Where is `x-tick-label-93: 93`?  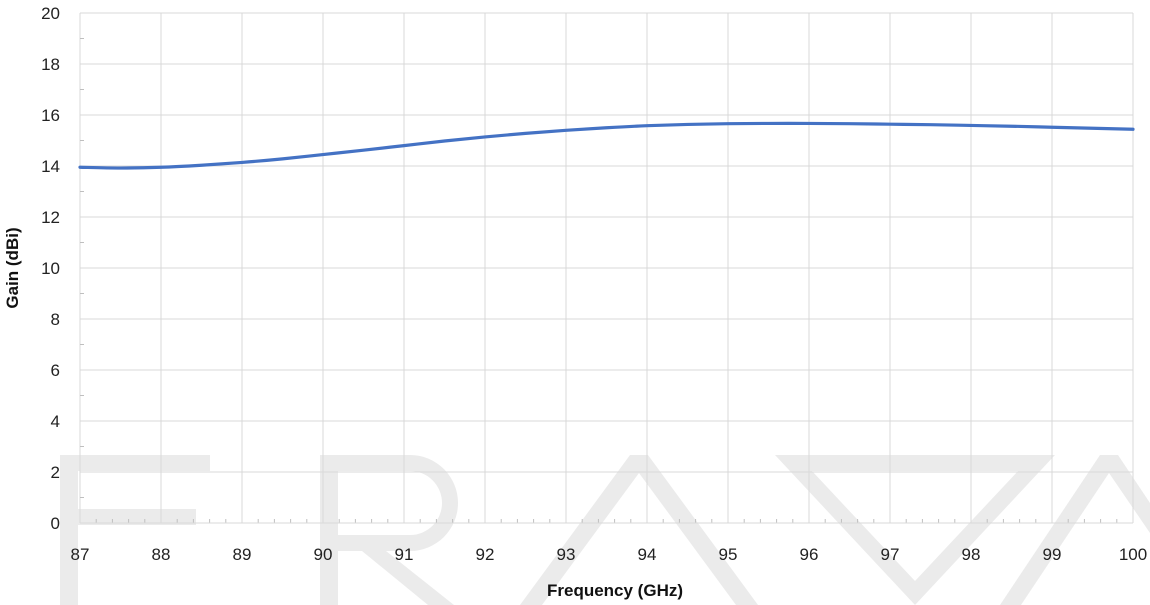
x-tick-label-93: 93 is located at coordinates (566, 554).